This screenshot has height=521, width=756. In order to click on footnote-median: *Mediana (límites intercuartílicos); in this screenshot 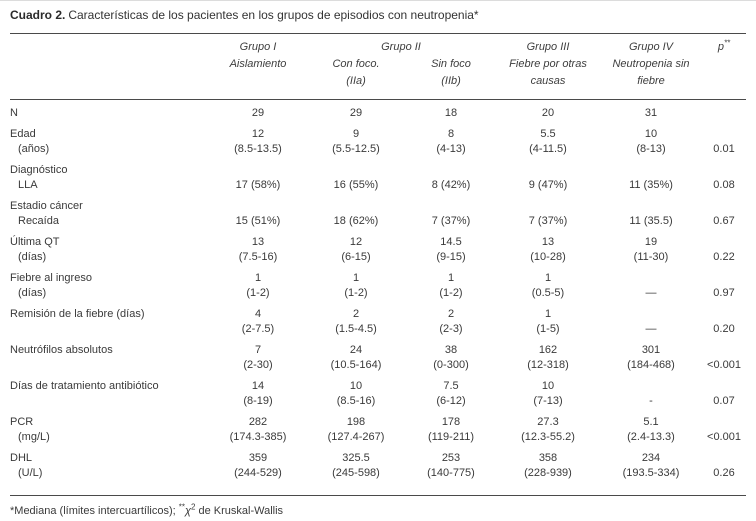, I will do `click(94, 511)`.